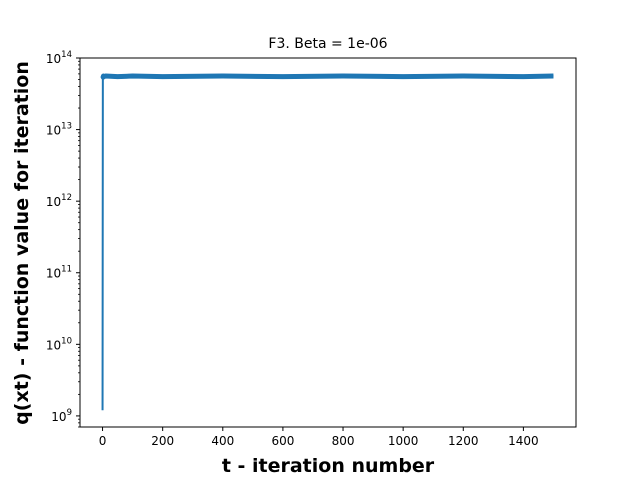  I want to click on y-tick-label: 1011, so click(59, 273).